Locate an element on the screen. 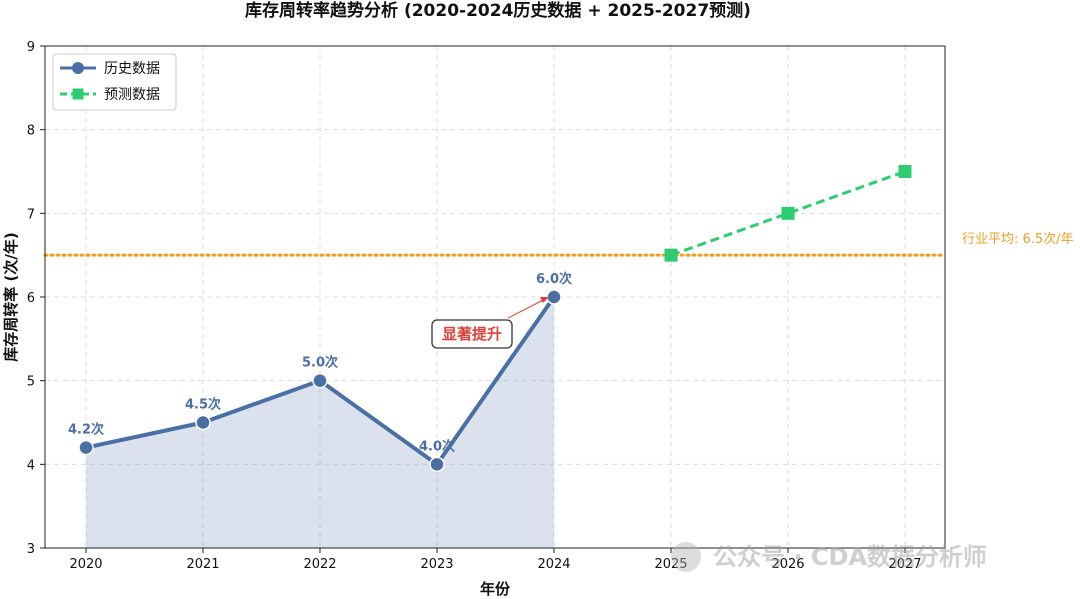  y-tick-label-8: 8 is located at coordinates (31, 131).